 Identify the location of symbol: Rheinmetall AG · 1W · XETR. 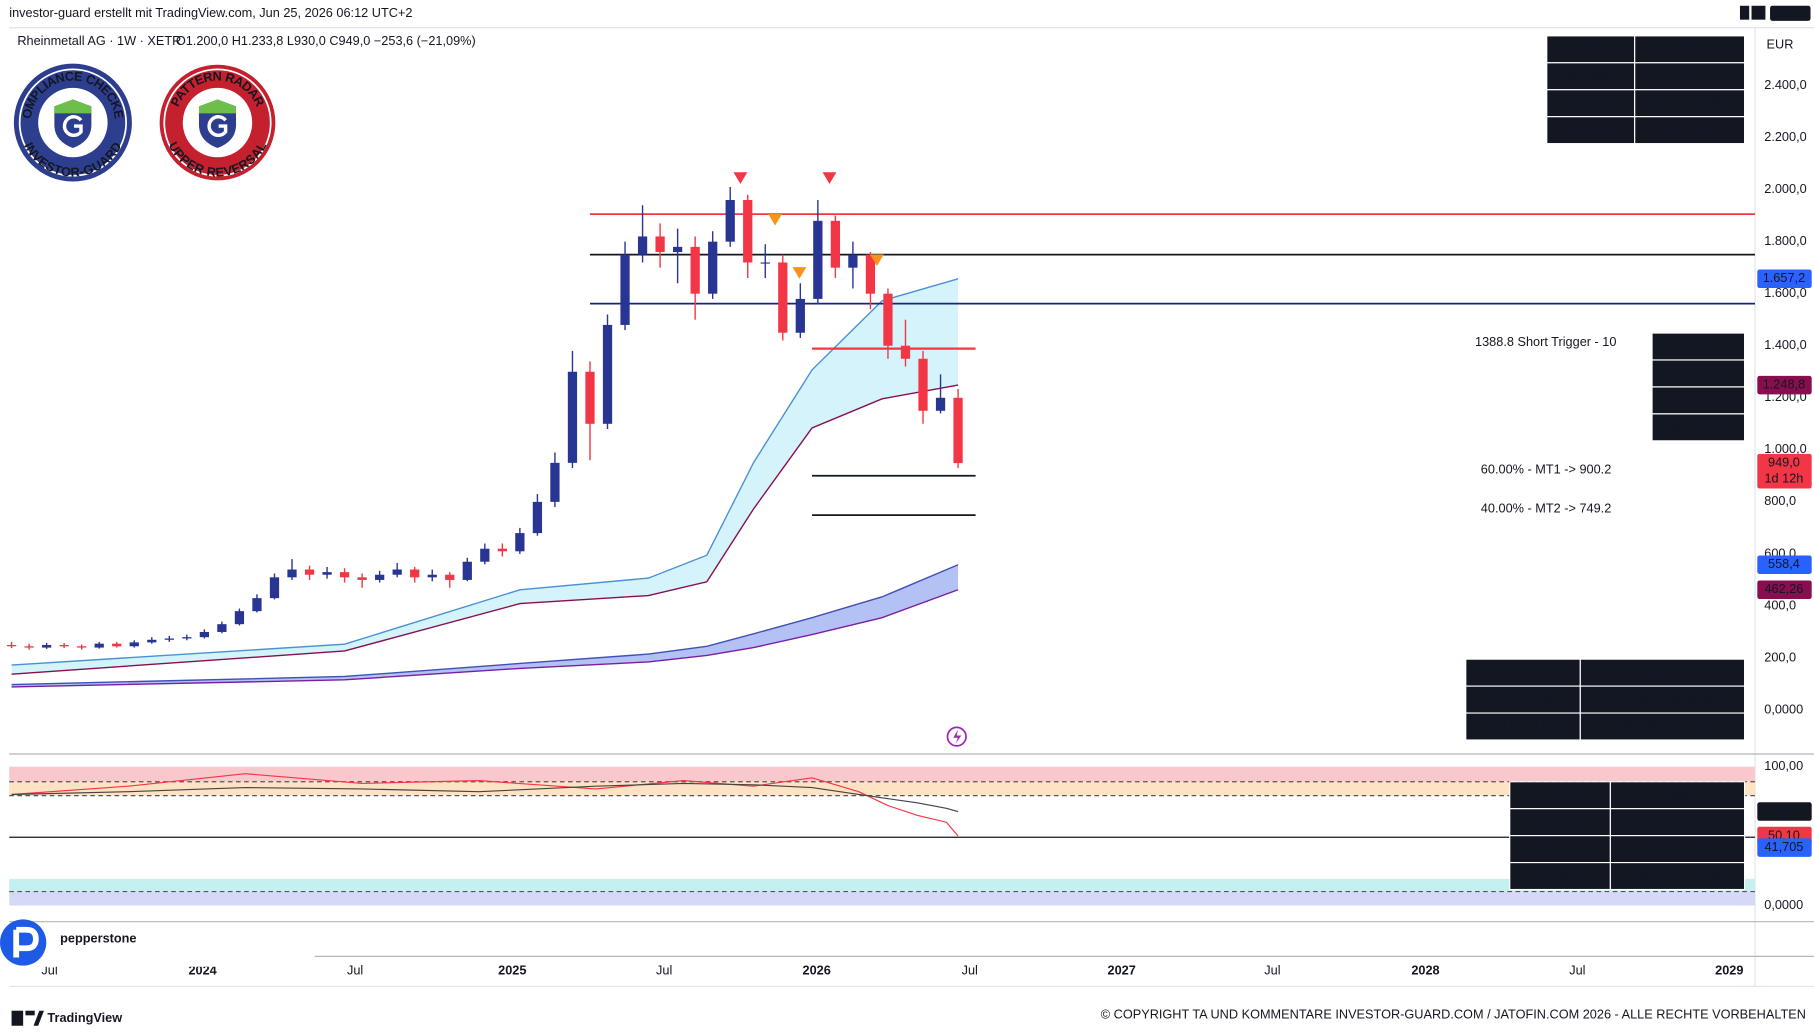
(99, 40).